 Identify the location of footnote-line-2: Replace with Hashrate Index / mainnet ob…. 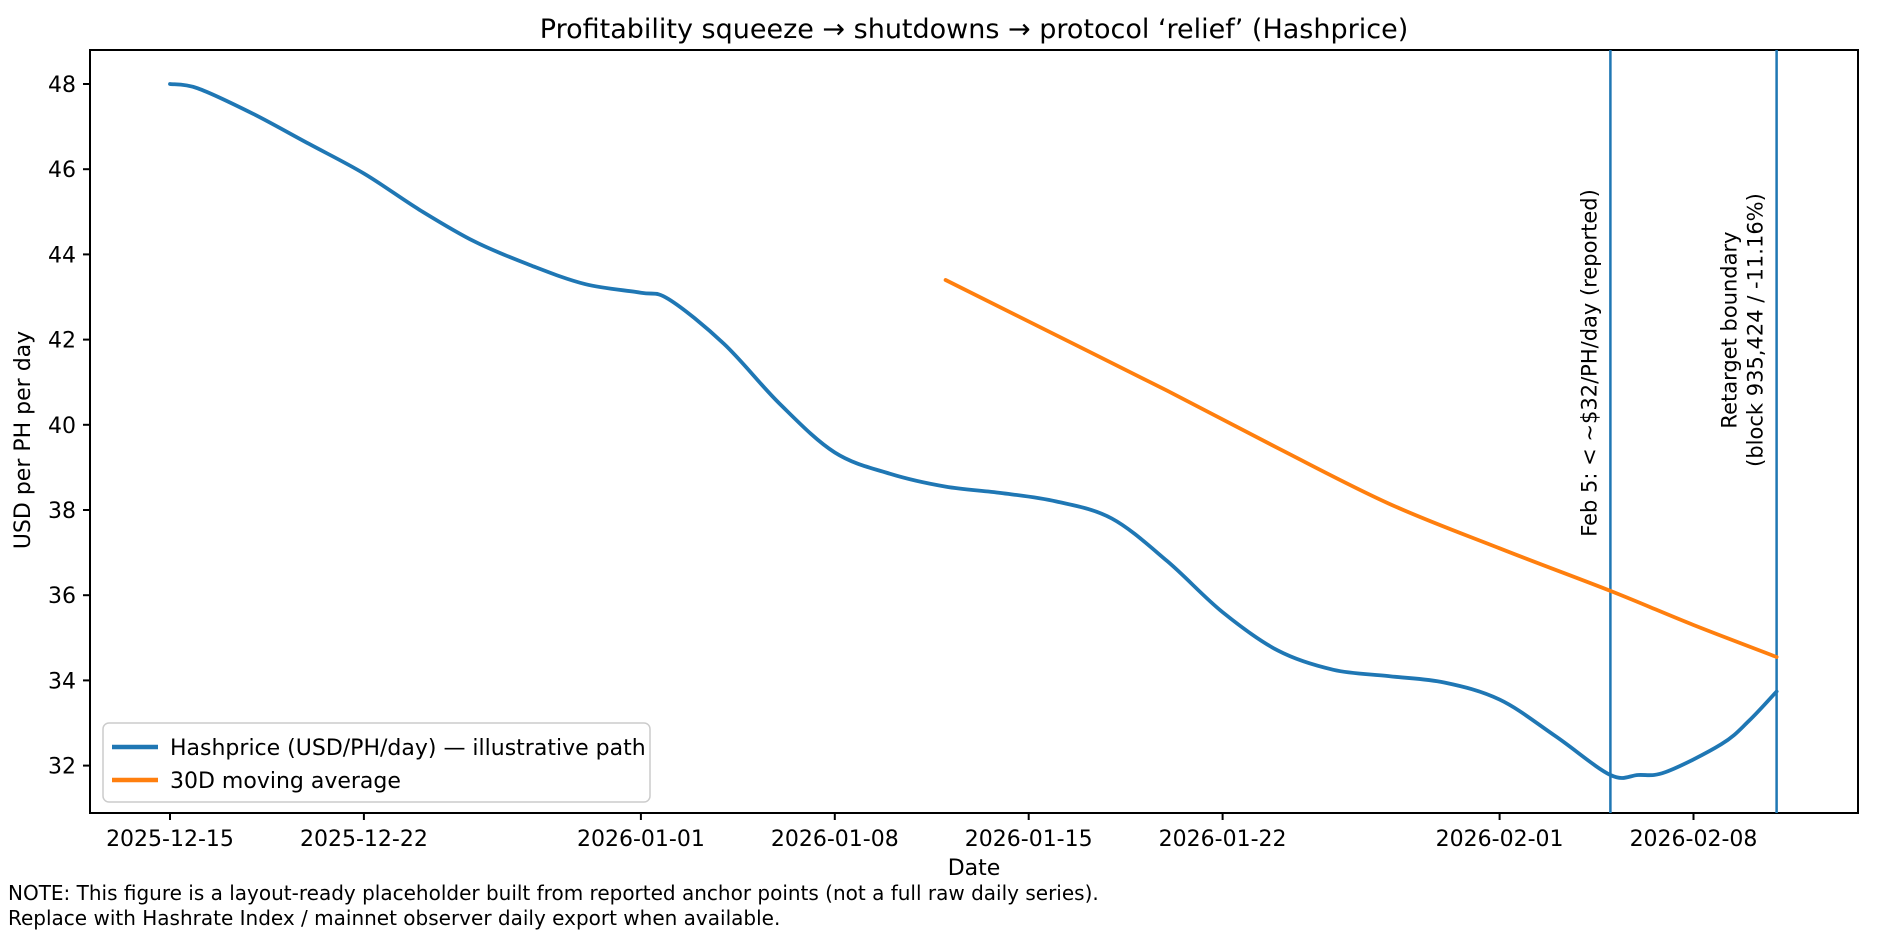
(394, 918).